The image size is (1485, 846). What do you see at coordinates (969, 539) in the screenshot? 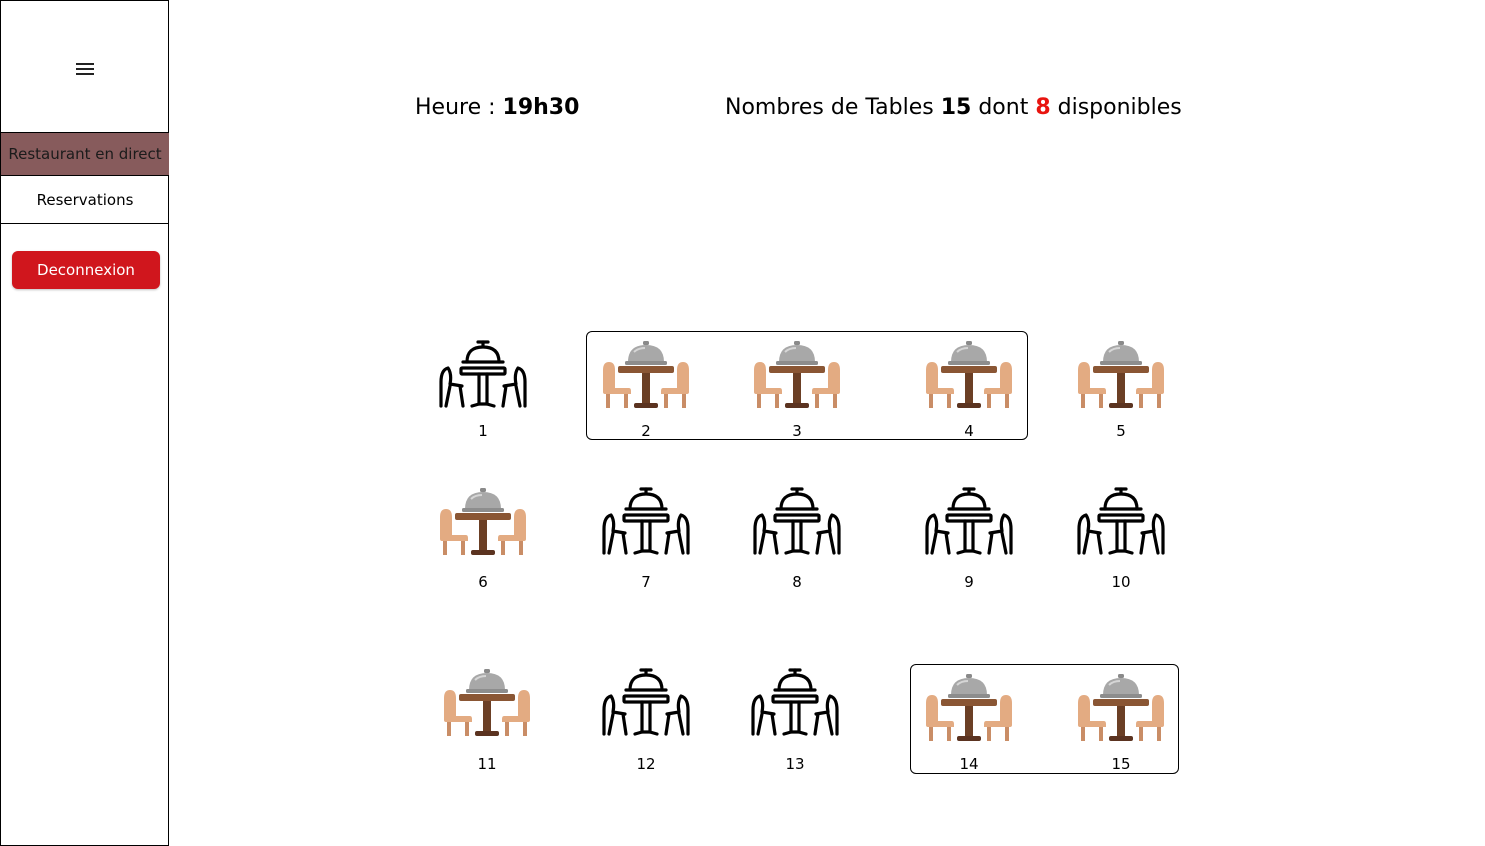
I see `table-9: 9` at bounding box center [969, 539].